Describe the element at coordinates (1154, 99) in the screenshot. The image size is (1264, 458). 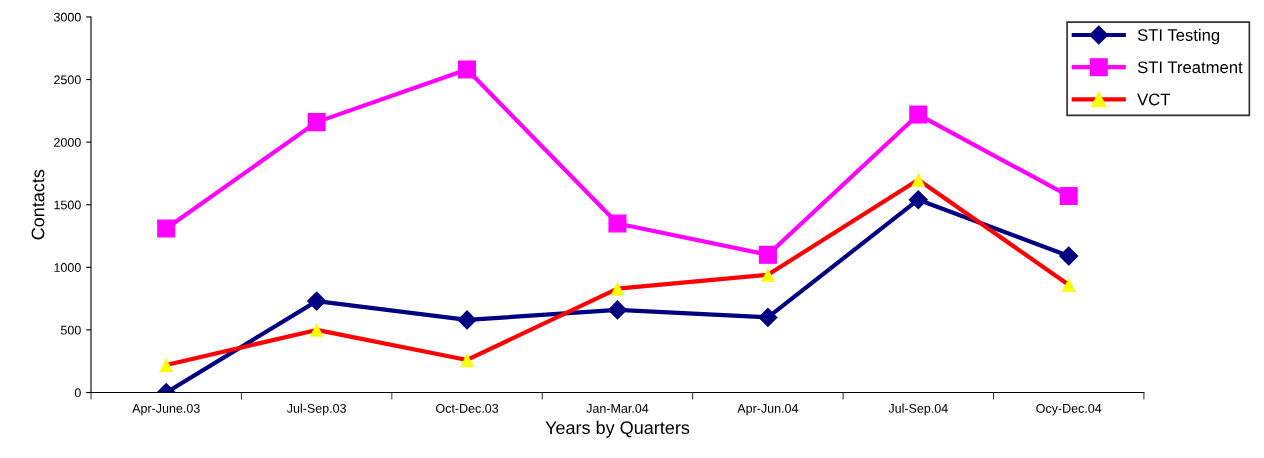
I see `legend-label: VCT` at that location.